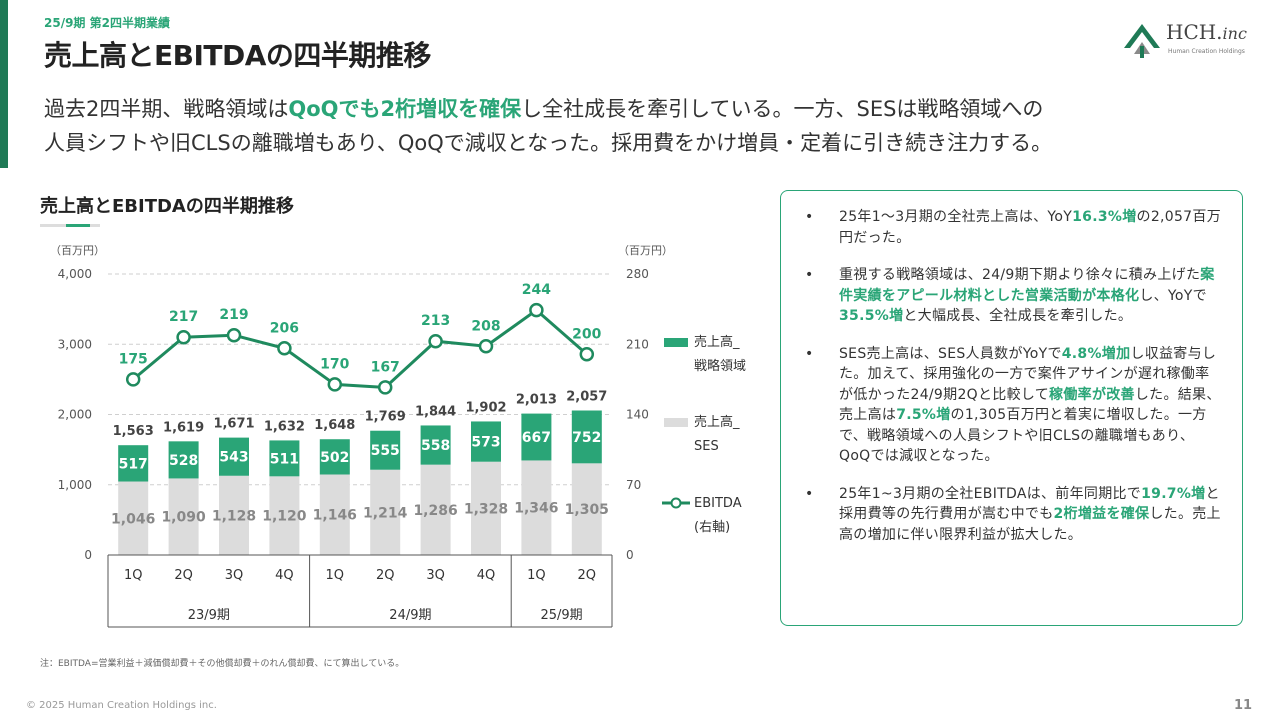 The width and height of the screenshot is (1280, 720). What do you see at coordinates (334, 425) in the screenshot?
I see `total-value-label: 1,648` at bounding box center [334, 425].